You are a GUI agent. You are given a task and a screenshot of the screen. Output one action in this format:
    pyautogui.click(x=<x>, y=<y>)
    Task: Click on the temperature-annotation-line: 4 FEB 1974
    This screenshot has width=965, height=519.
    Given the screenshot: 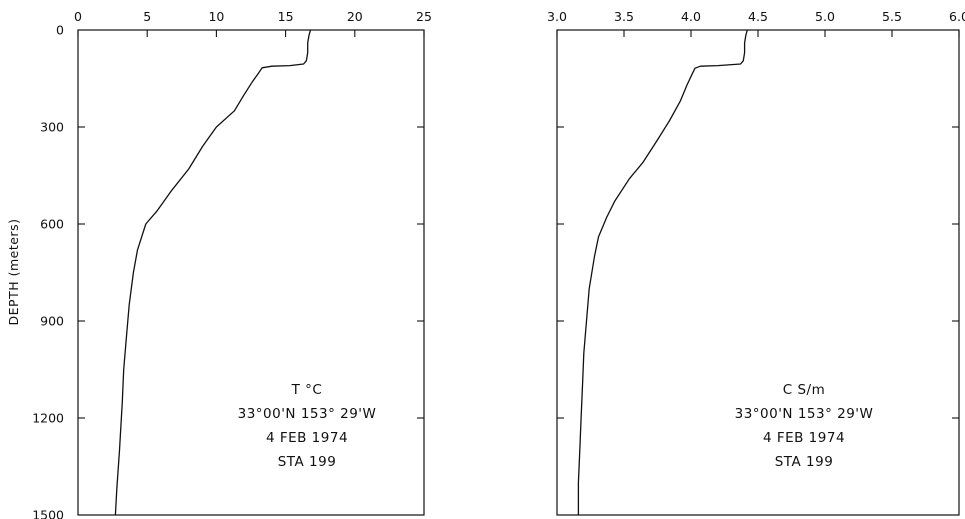 What is the action you would take?
    pyautogui.click(x=307, y=438)
    